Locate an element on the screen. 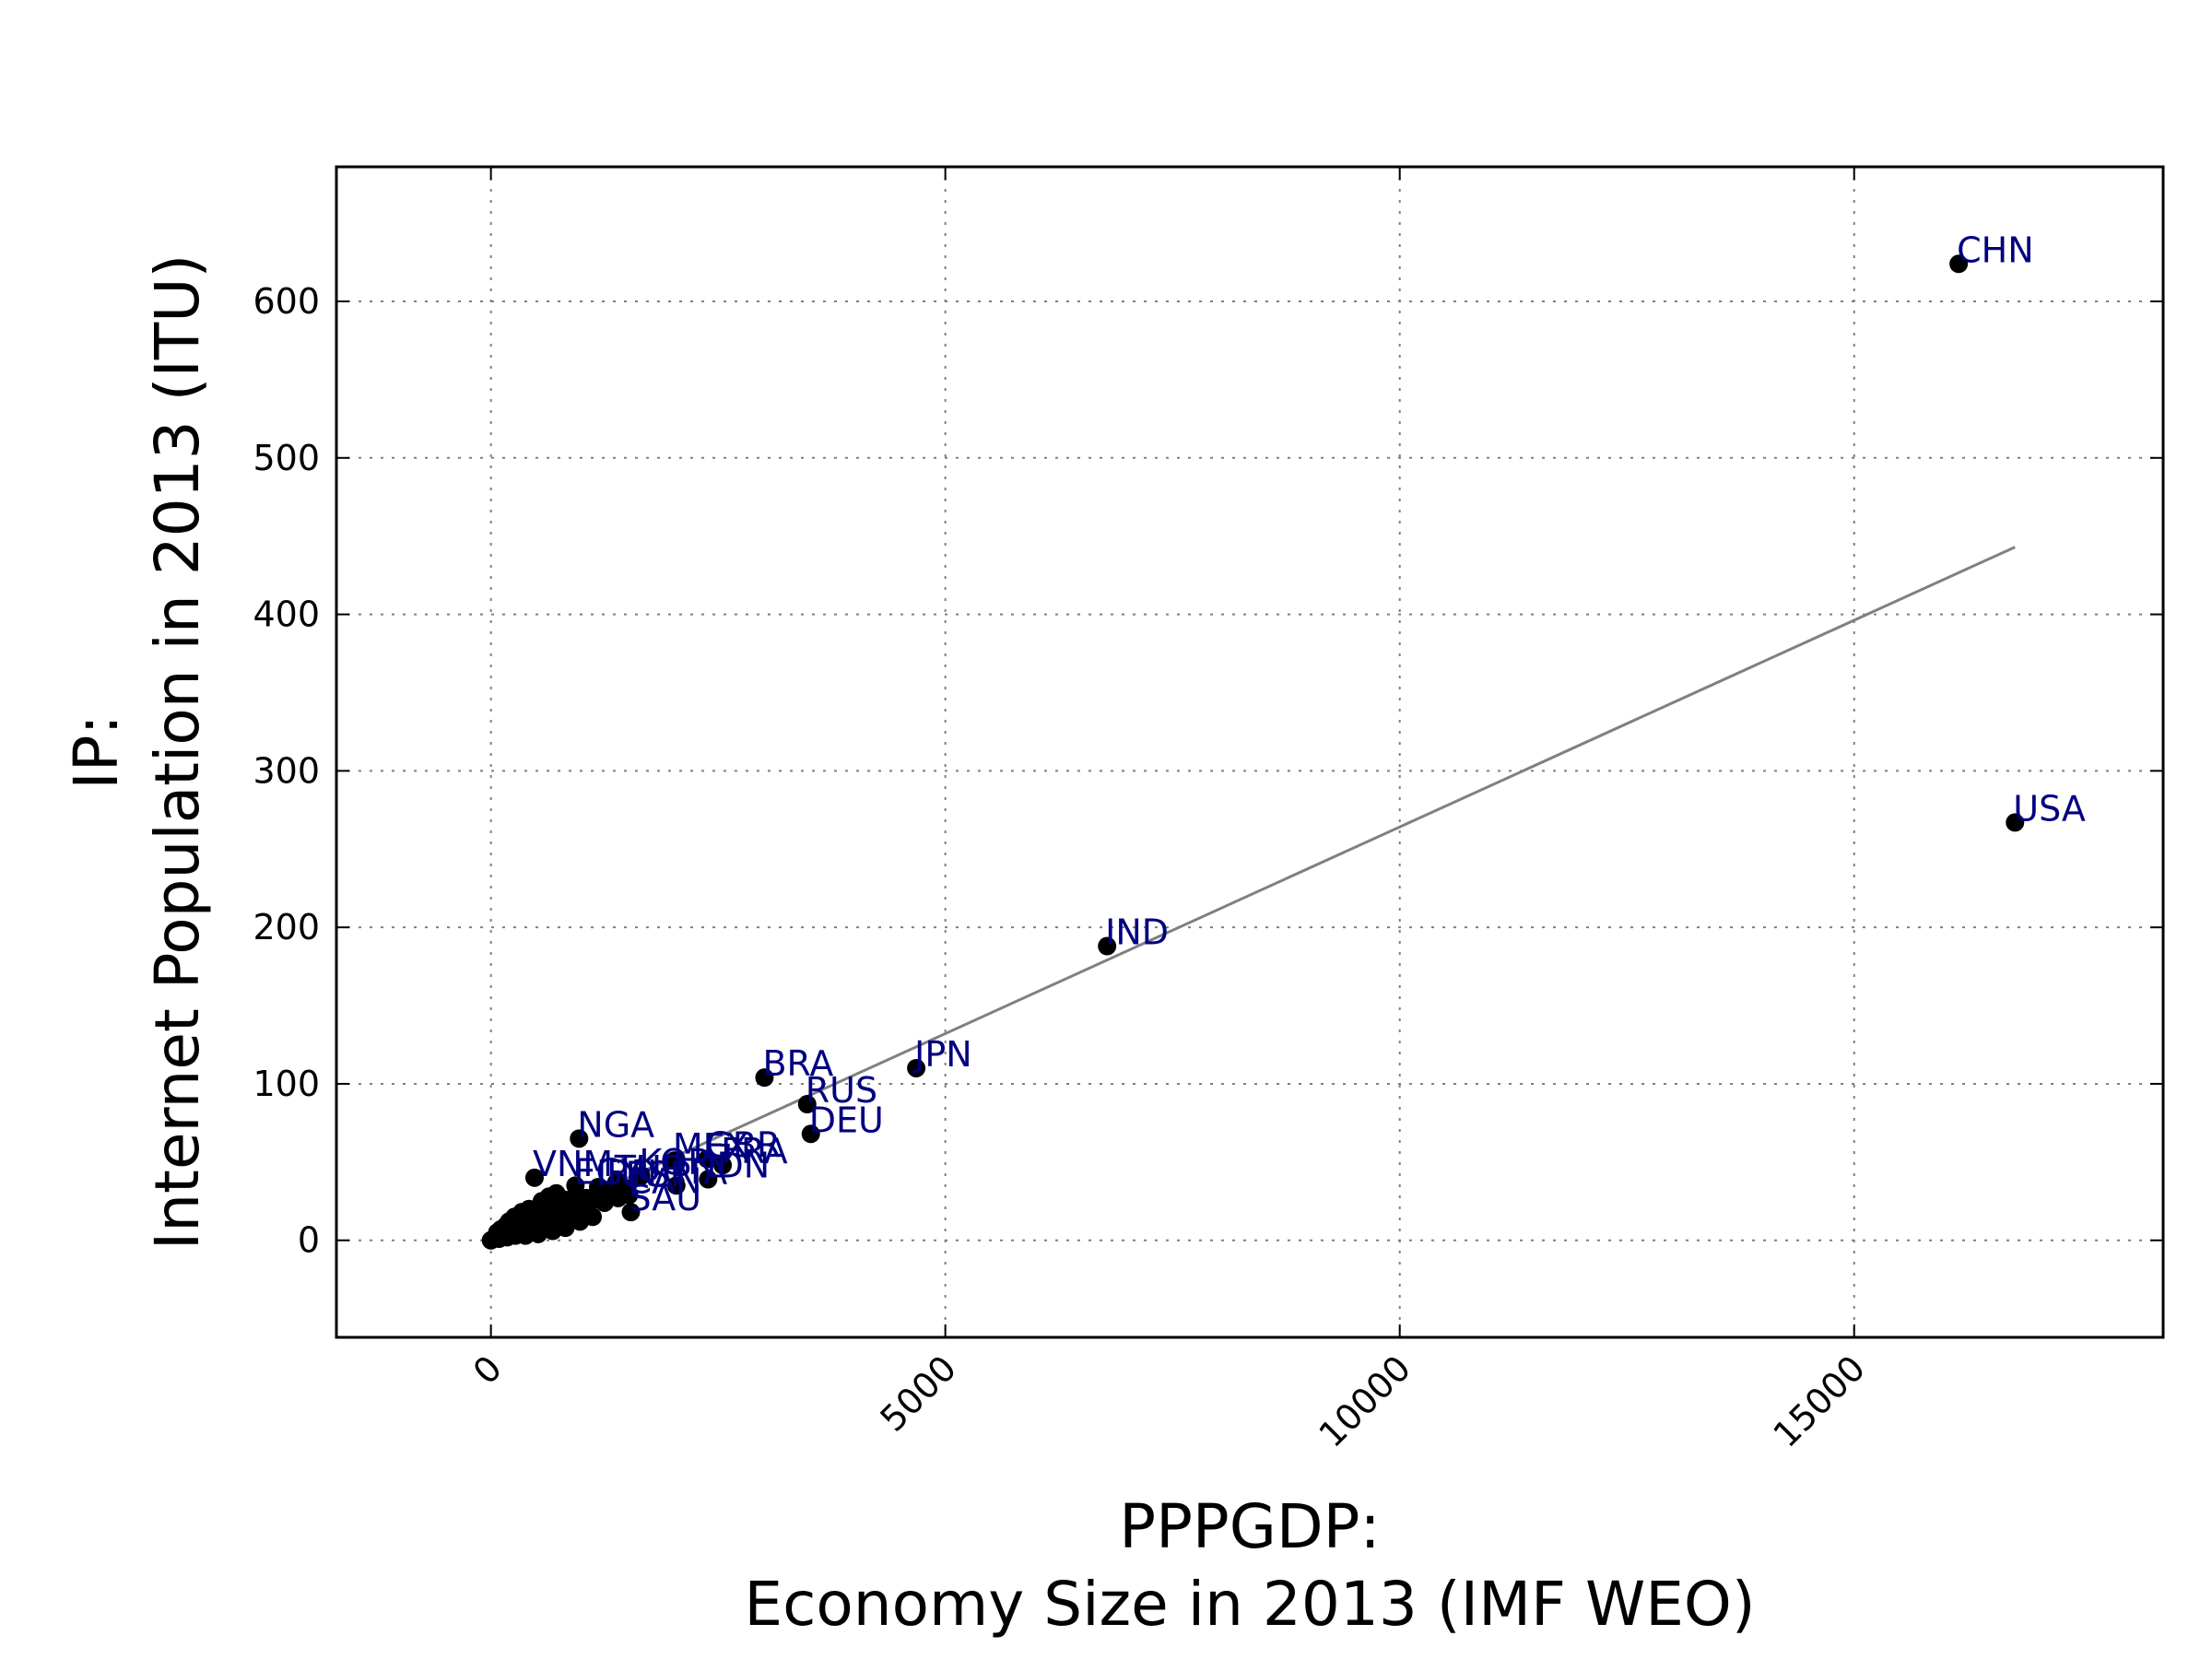  x-axis-title-line2: Economy Size in 2013 (IMF WEO) is located at coordinates (1249, 1604).